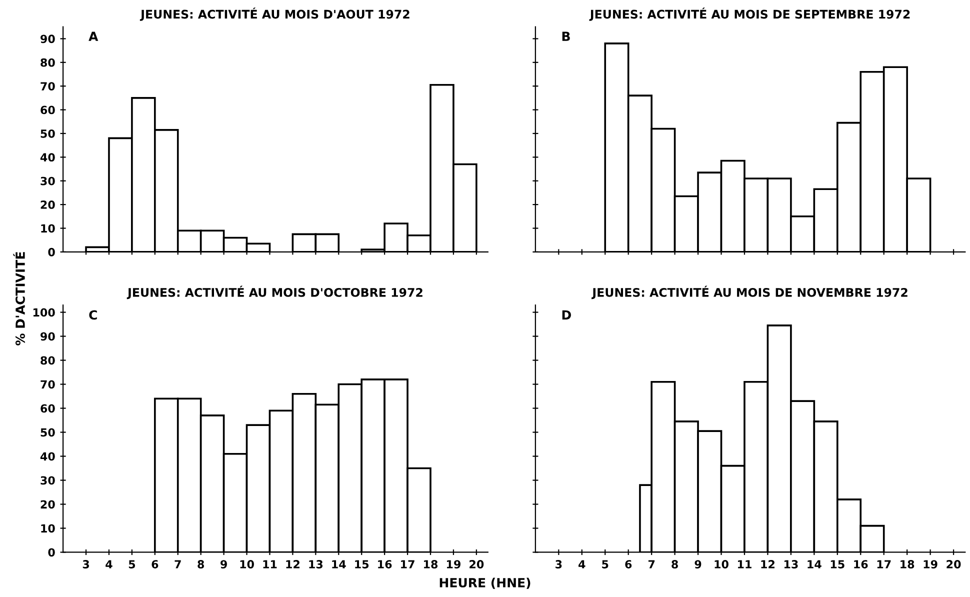 The width and height of the screenshot is (970, 597). I want to click on chart-title: JEUNES: ACTIVITÉ AU MOIS D'AOUT 1972, so click(275, 14).